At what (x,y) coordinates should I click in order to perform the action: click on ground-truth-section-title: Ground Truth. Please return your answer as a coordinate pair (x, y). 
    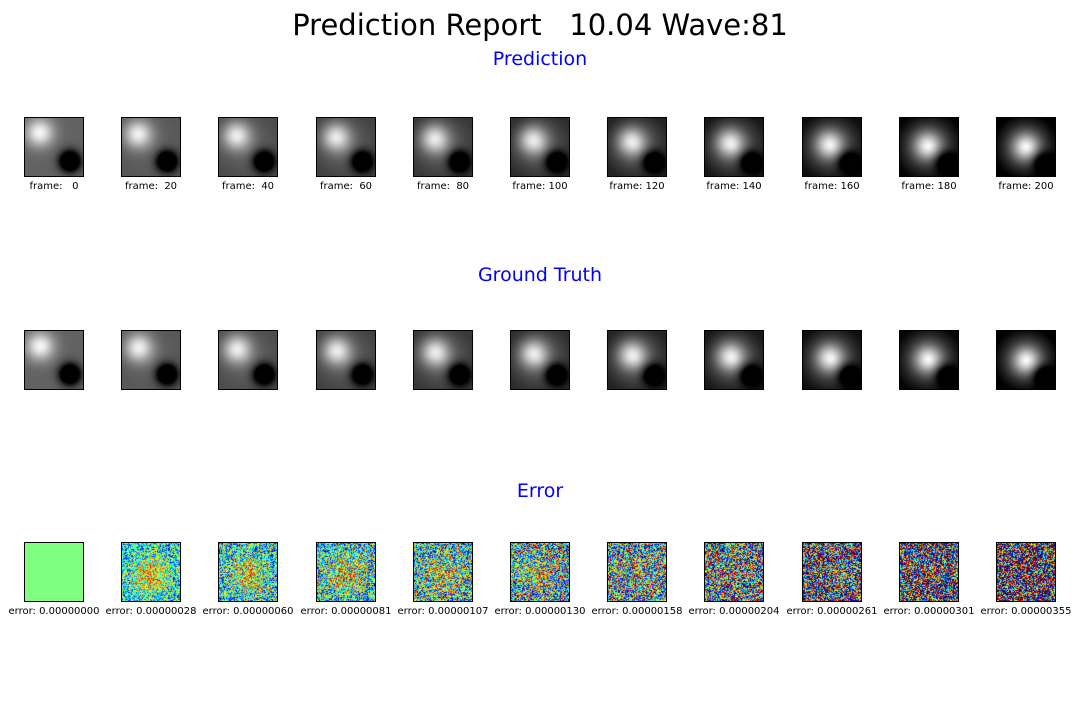
    Looking at the image, I should click on (540, 275).